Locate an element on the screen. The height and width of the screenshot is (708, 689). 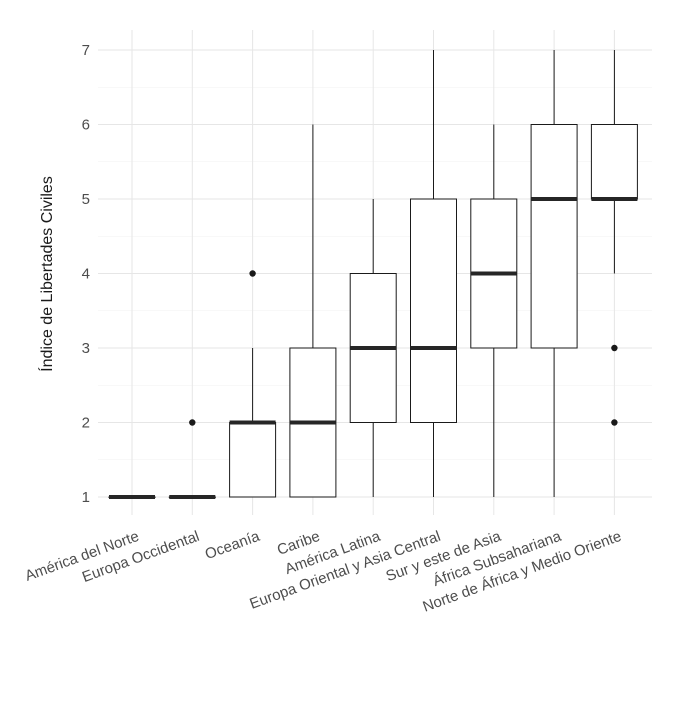
y-tick-label: 4 is located at coordinates (86, 274).